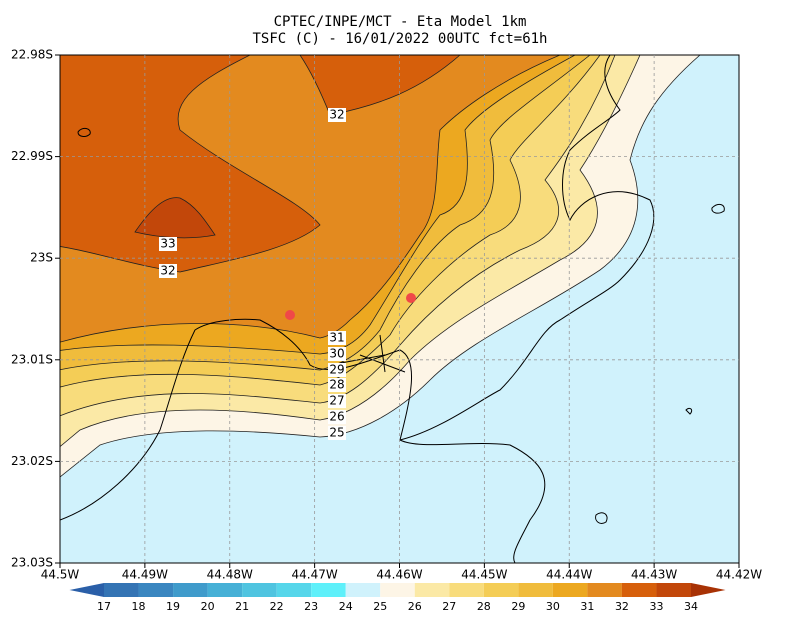 The image size is (800, 618). I want to click on contour-label: 31, so click(336, 338).